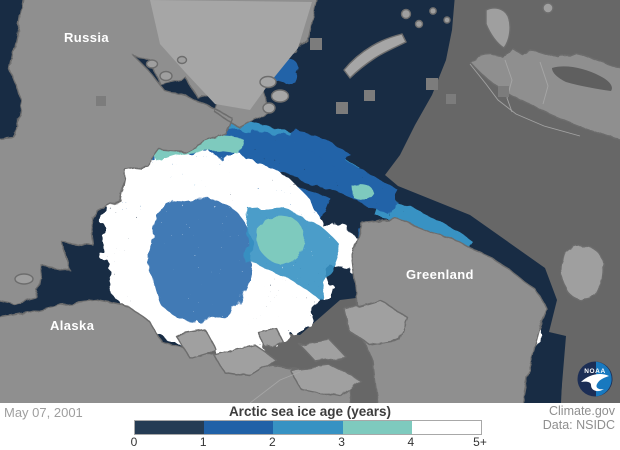 The width and height of the screenshot is (620, 450). Describe the element at coordinates (291, 348) in the screenshot. I see `land-canadian-archipelago` at that location.